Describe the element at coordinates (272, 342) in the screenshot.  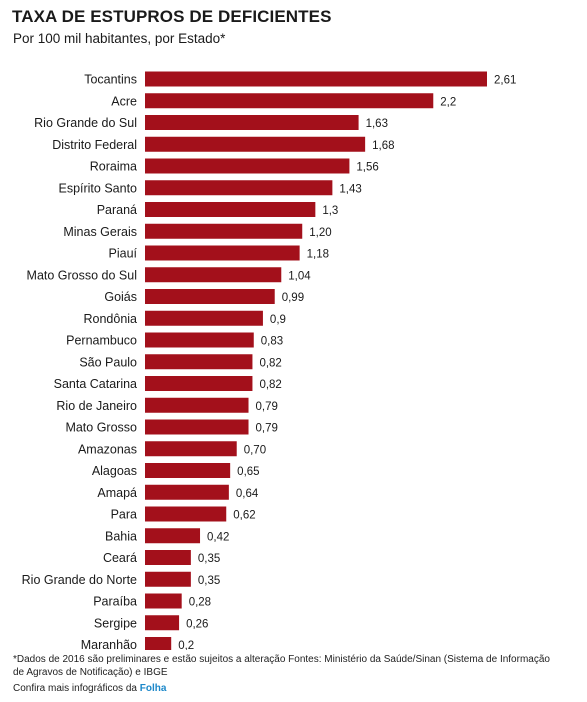
I see `value-label: 0,83` at that location.